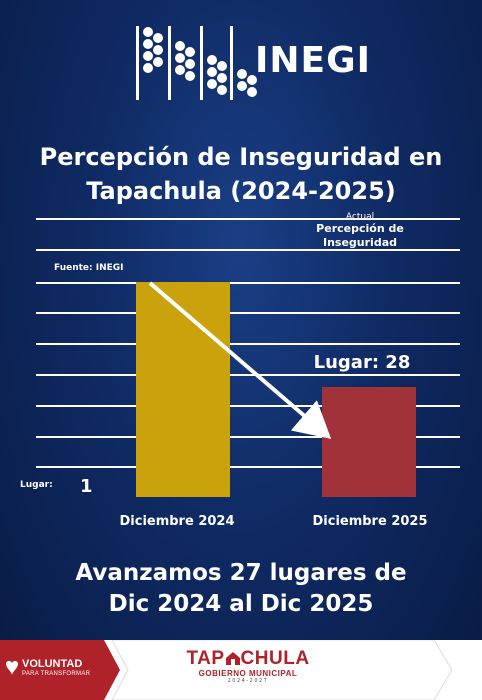 The height and width of the screenshot is (700, 482). I want to click on voluntad-brand: VOLUNTAD, so click(52, 664).